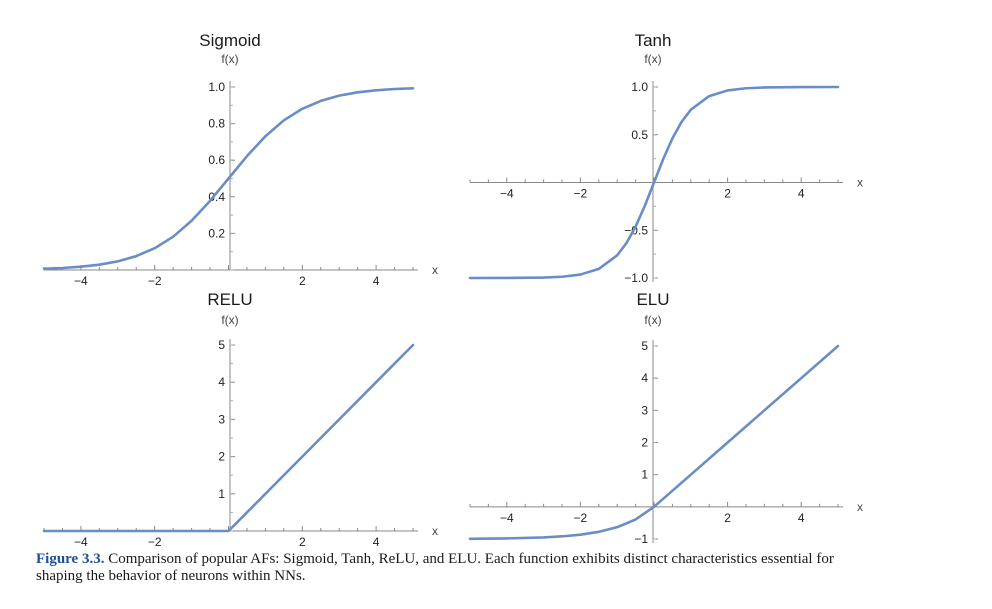 Image resolution: width=992 pixels, height=609 pixels. What do you see at coordinates (860, 183) in the screenshot?
I see `tanh-x-label: x` at bounding box center [860, 183].